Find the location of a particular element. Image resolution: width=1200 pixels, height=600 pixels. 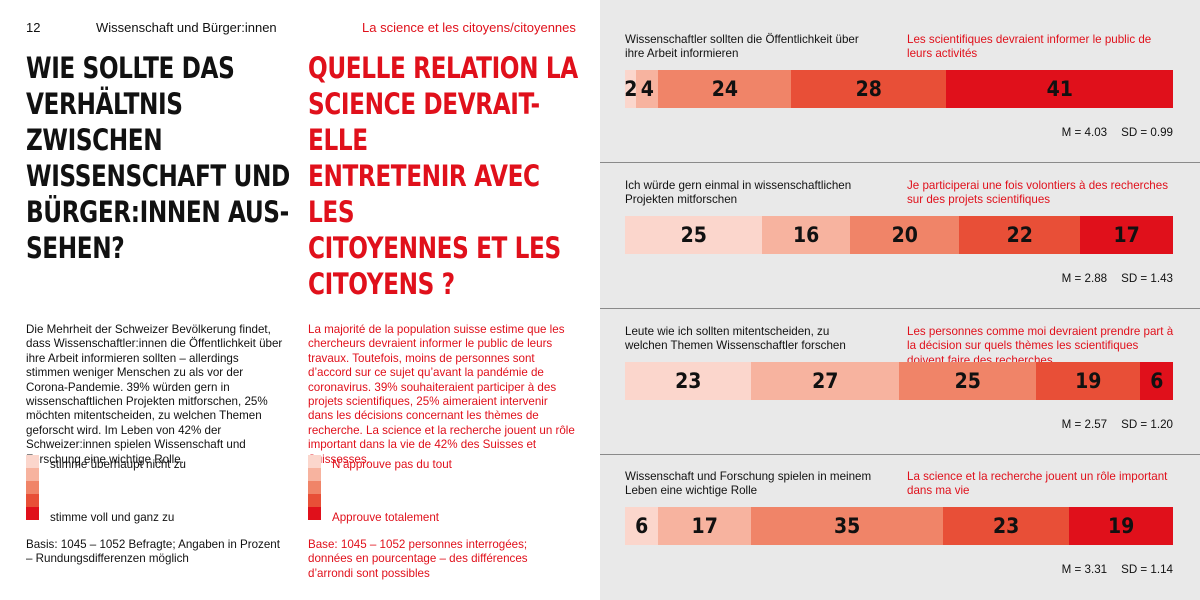

legend-low-label-de: stimme überhaupt nicht zu is located at coordinates (118, 464).